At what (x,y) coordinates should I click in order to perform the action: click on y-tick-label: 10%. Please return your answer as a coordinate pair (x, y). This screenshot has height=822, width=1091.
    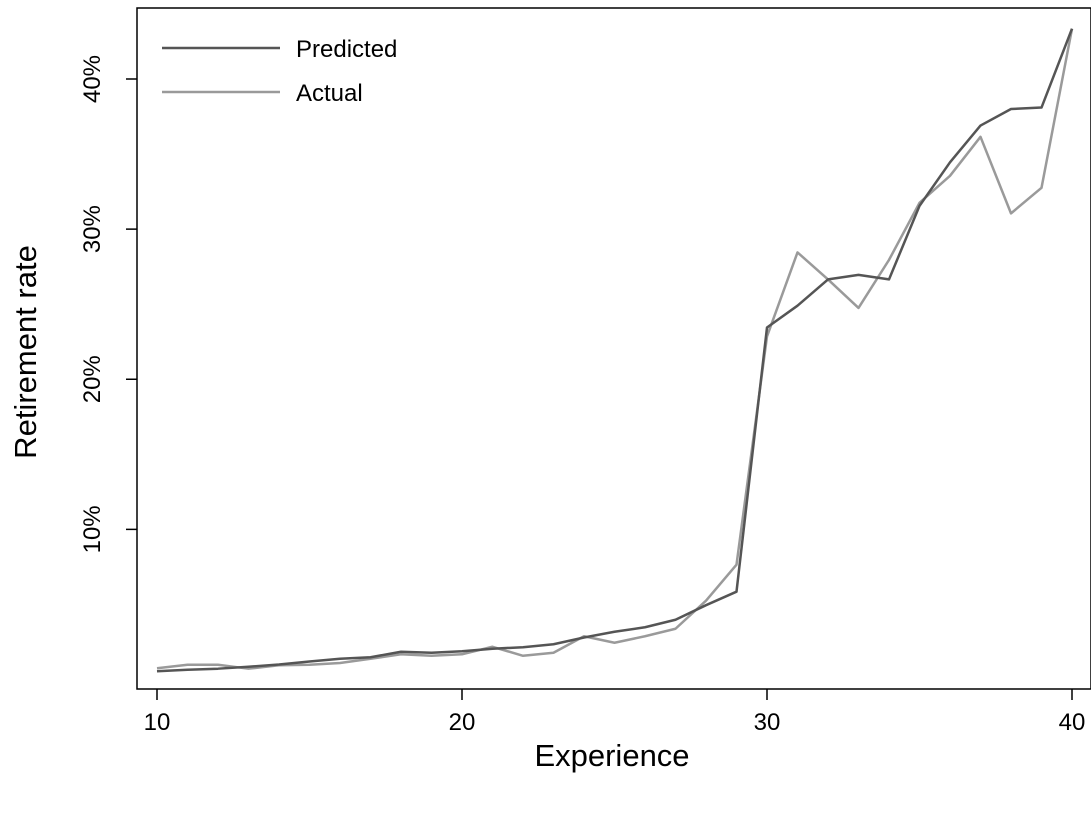
    Looking at the image, I should click on (92, 529).